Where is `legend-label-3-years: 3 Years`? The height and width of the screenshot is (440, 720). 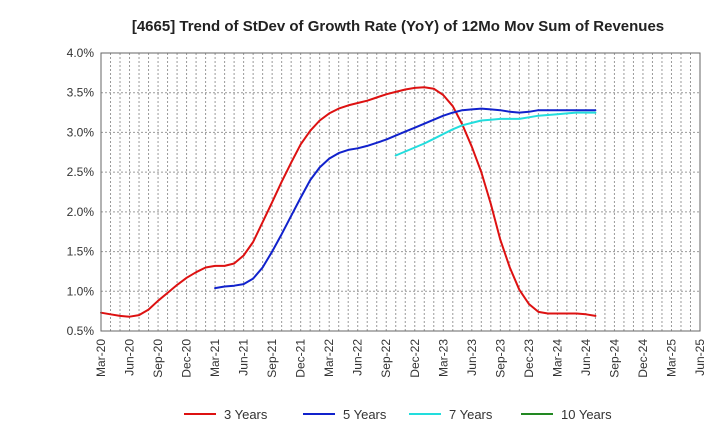
legend-label-3-years: 3 Years is located at coordinates (246, 414).